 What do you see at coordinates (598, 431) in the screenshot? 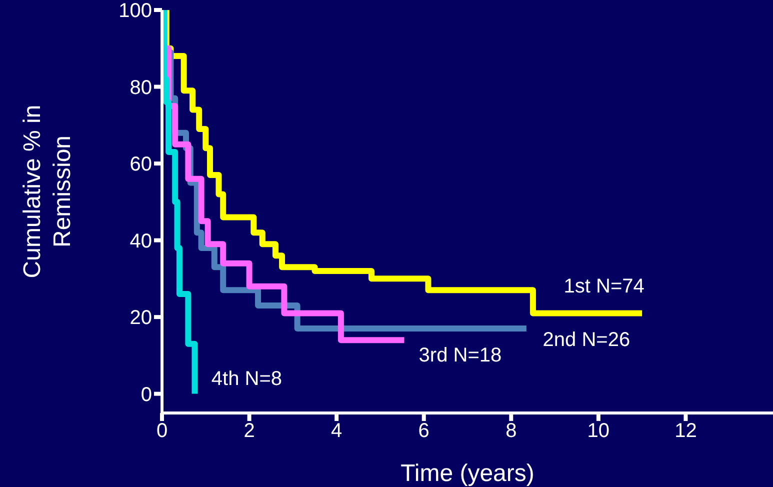
I see `x-tick-label: 10` at bounding box center [598, 431].